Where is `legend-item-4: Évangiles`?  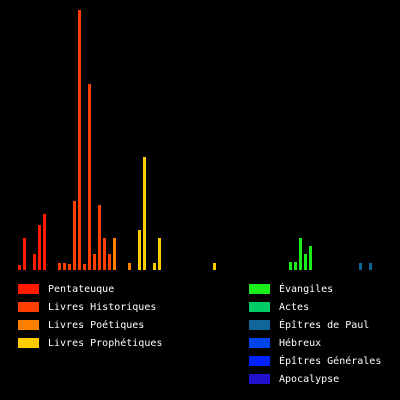 legend-item-4: Évangiles is located at coordinates (315, 289).